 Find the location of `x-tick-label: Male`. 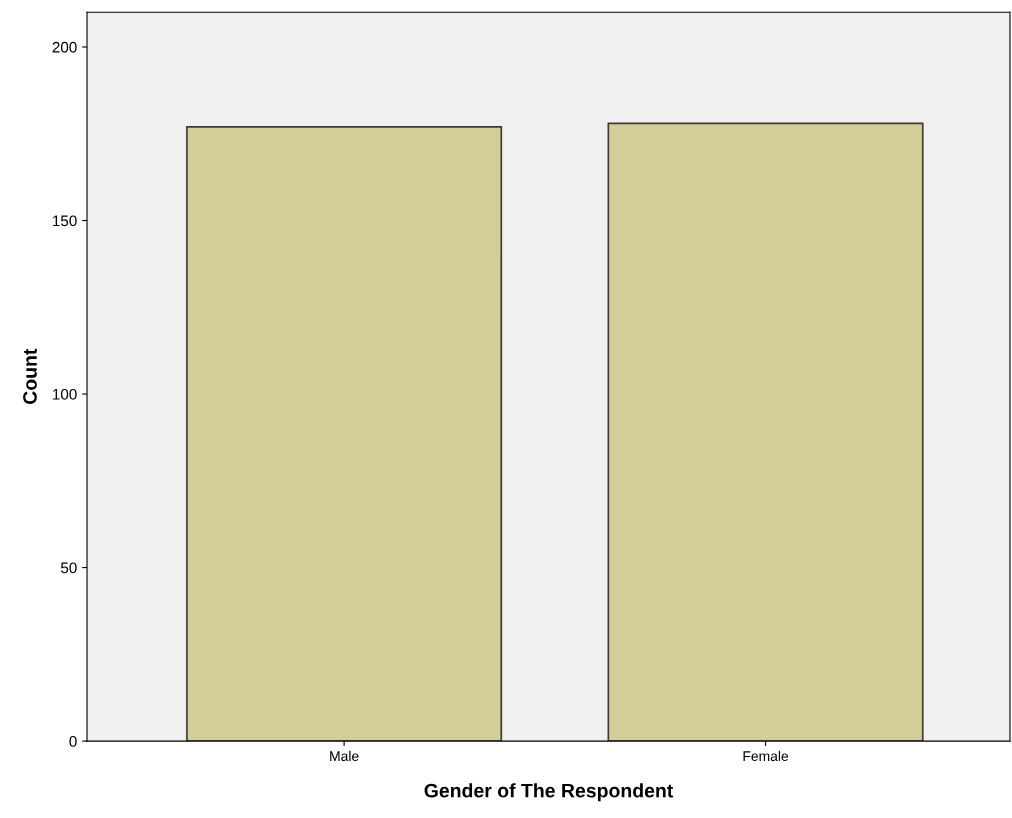

x-tick-label: Male is located at coordinates (344, 756).